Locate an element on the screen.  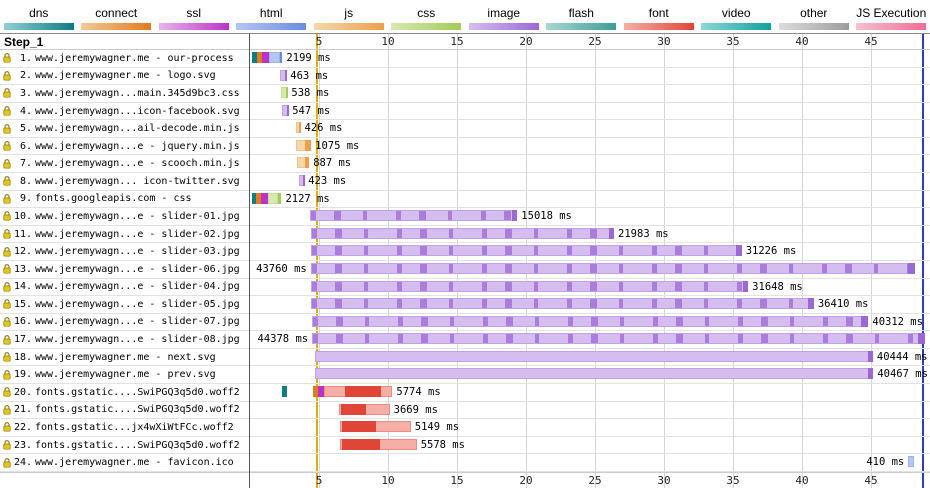
request-label-row-19: 19. www.jeremywagner.me - prev.svg is located at coordinates (124, 375).